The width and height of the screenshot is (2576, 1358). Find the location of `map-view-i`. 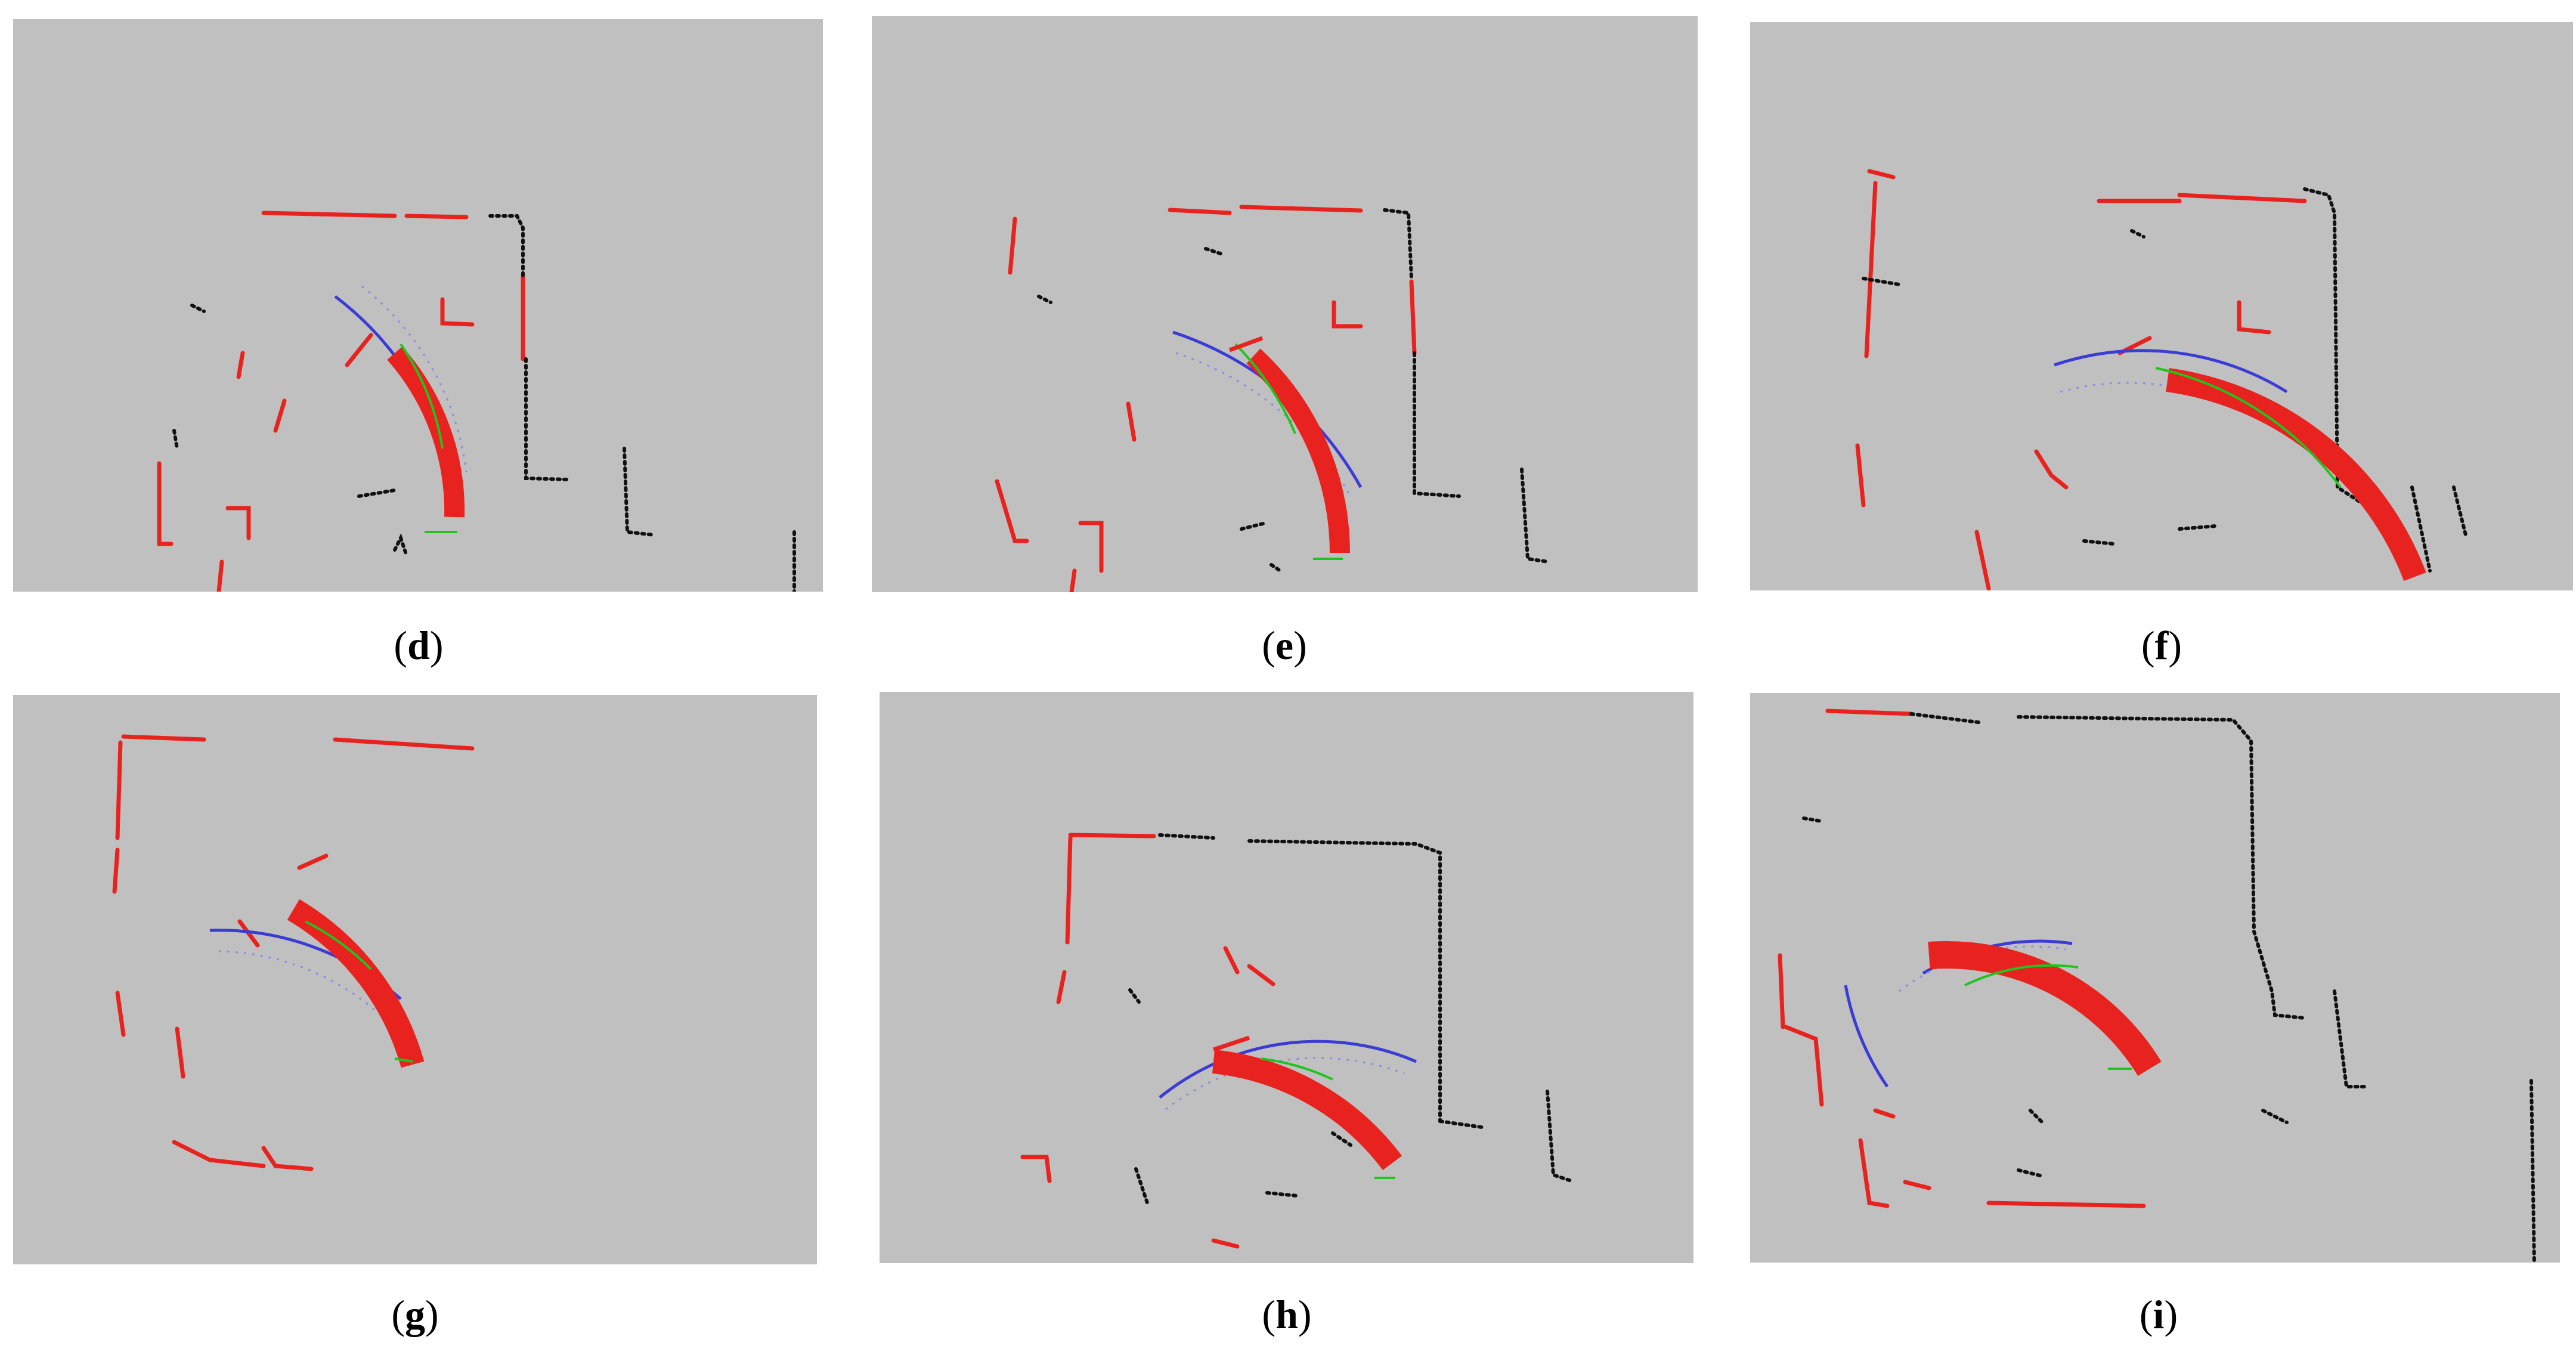

map-view-i is located at coordinates (2157, 986).